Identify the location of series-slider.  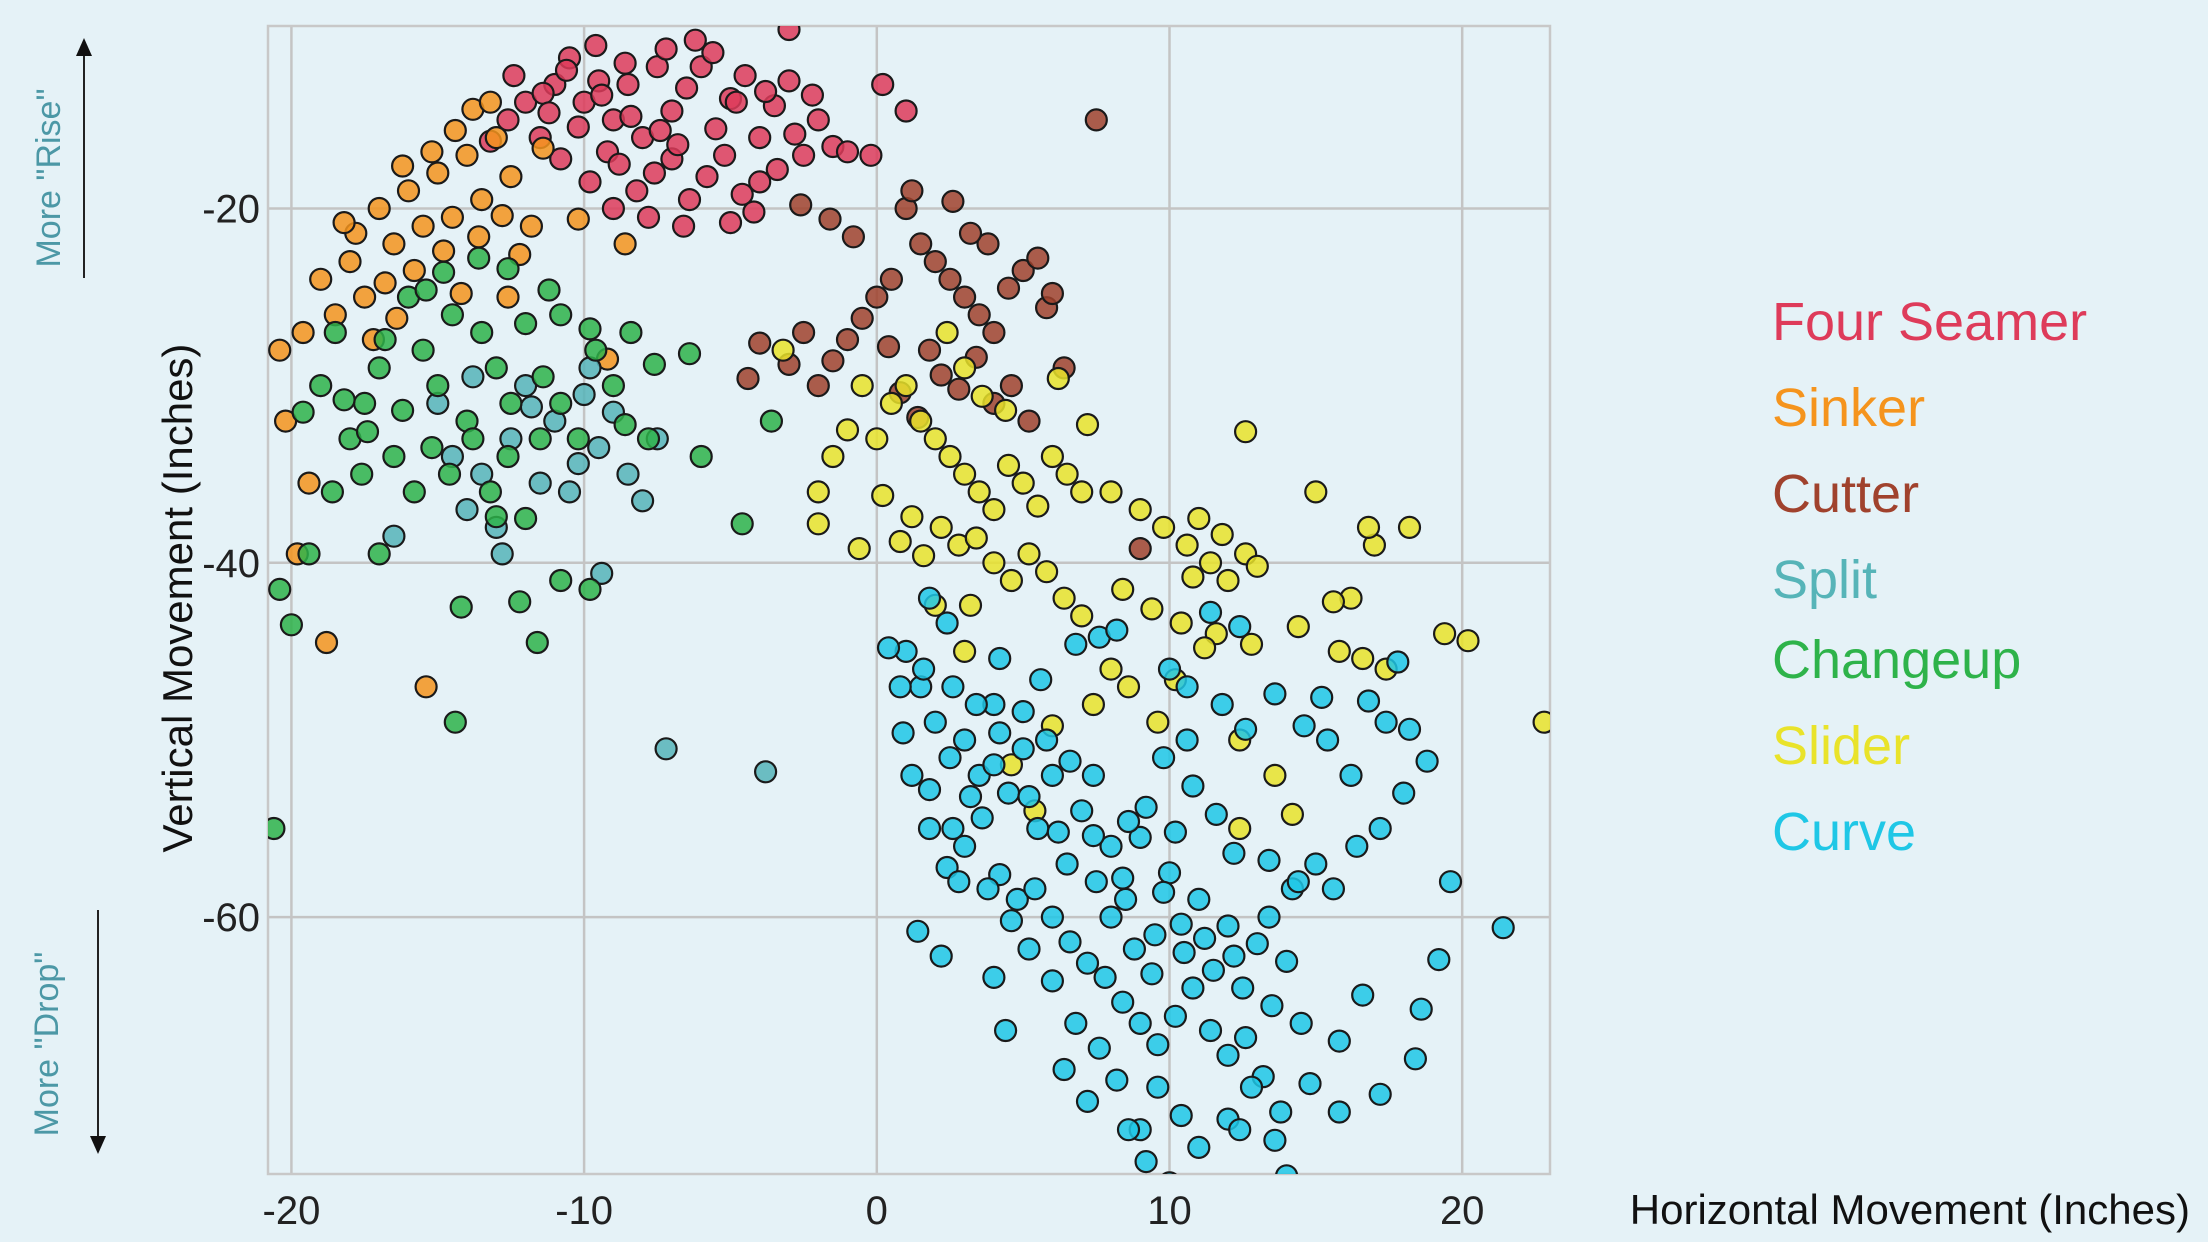
(1160, 580).